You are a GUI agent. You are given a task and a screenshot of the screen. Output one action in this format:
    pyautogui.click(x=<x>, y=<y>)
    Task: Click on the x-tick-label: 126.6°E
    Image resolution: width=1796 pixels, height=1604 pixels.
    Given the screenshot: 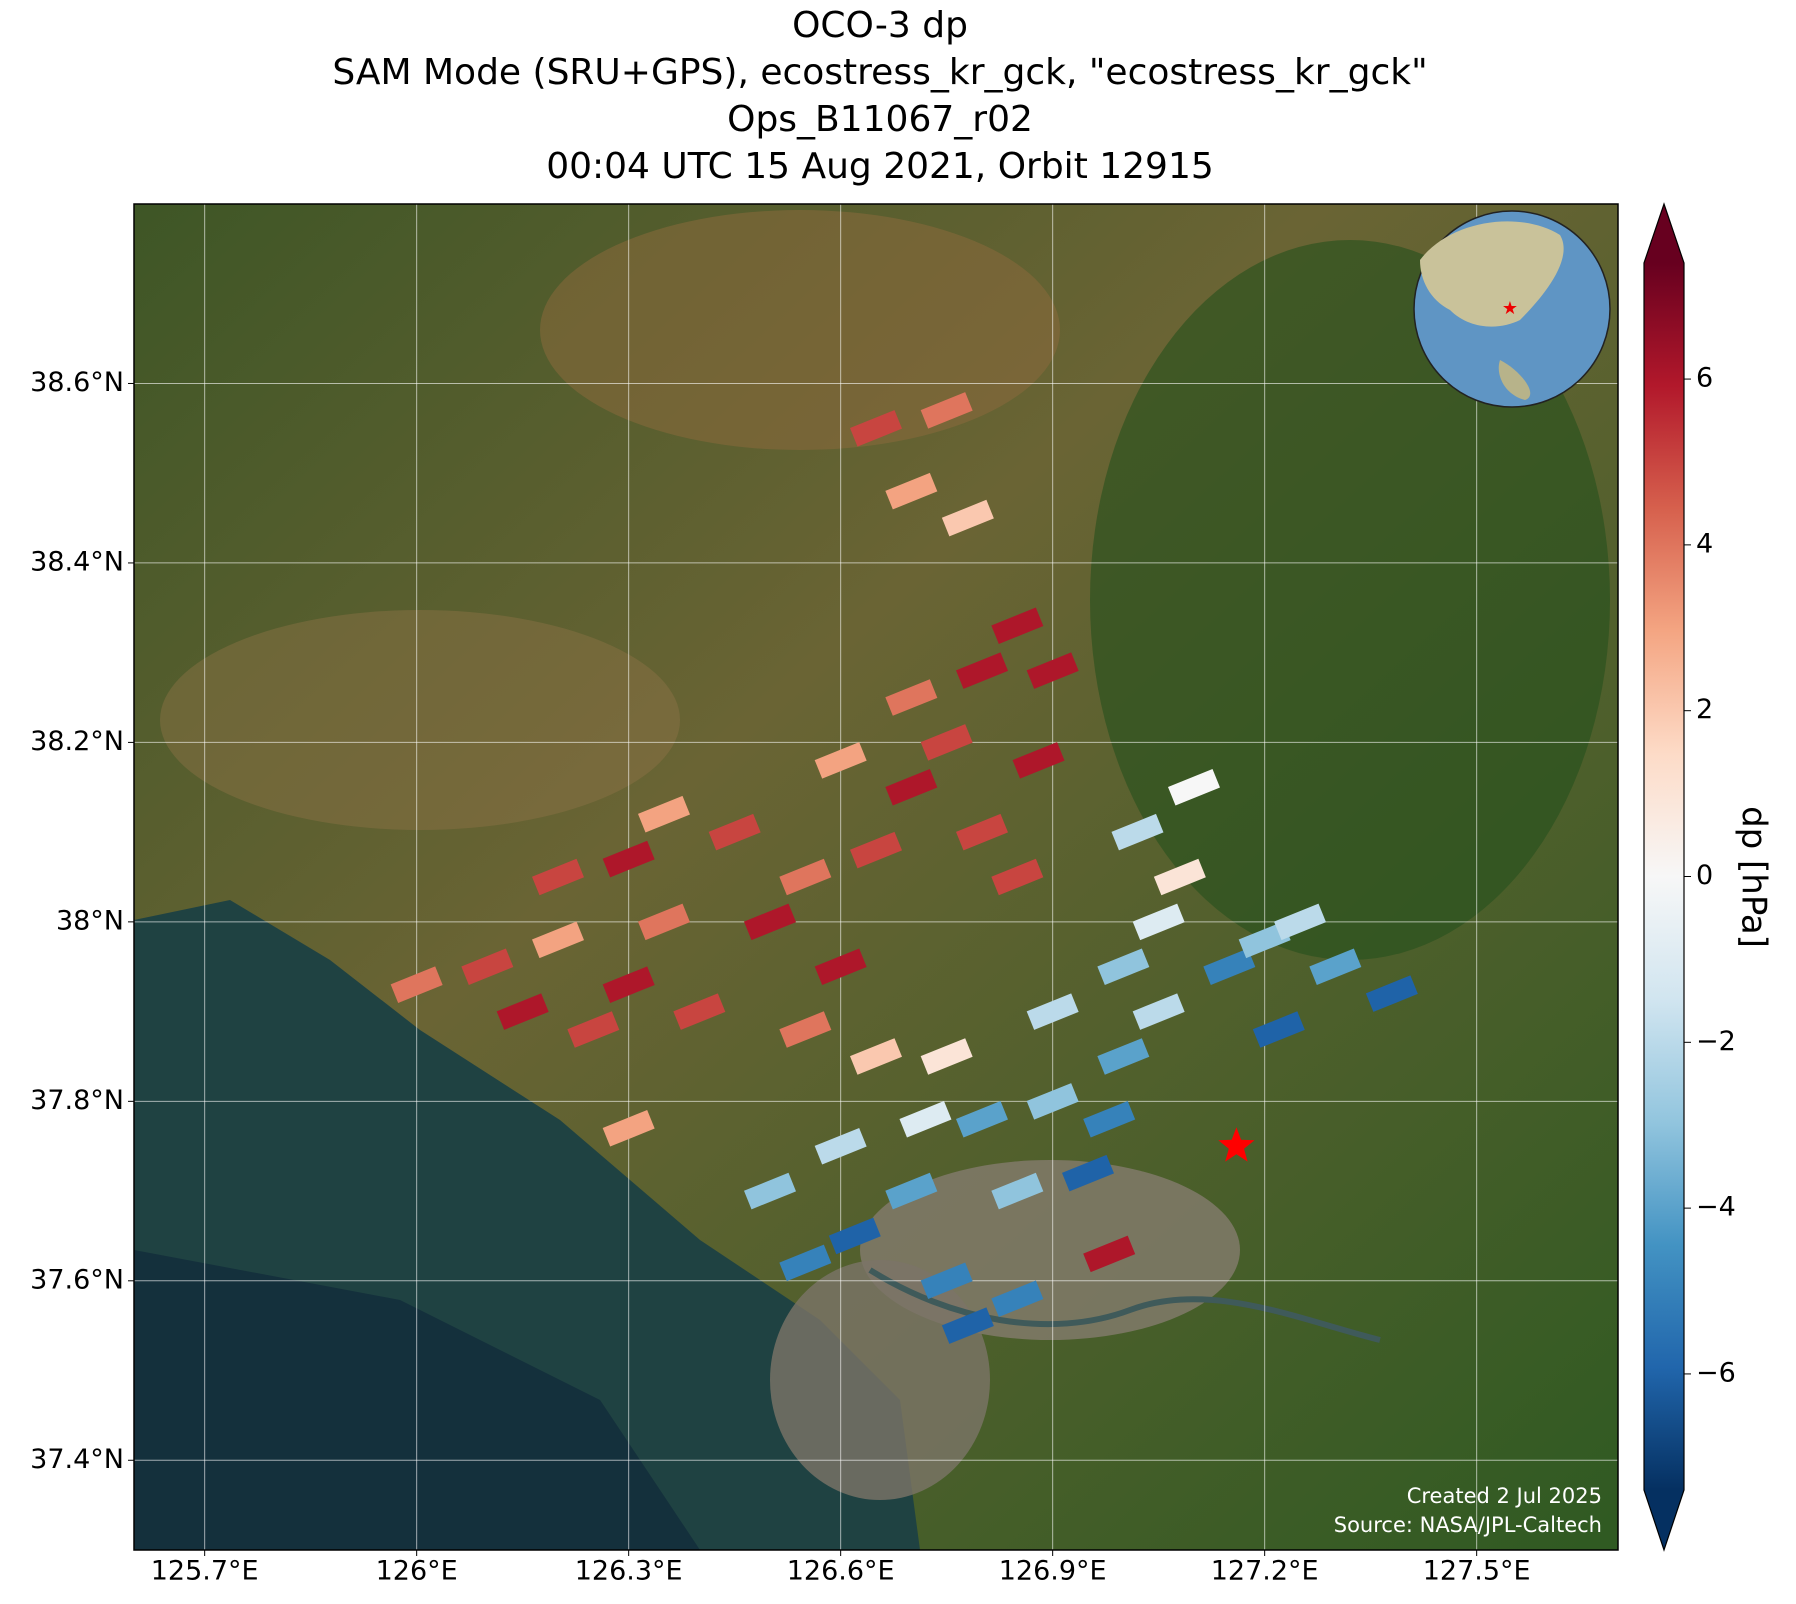 What is the action you would take?
    pyautogui.click(x=841, y=1571)
    